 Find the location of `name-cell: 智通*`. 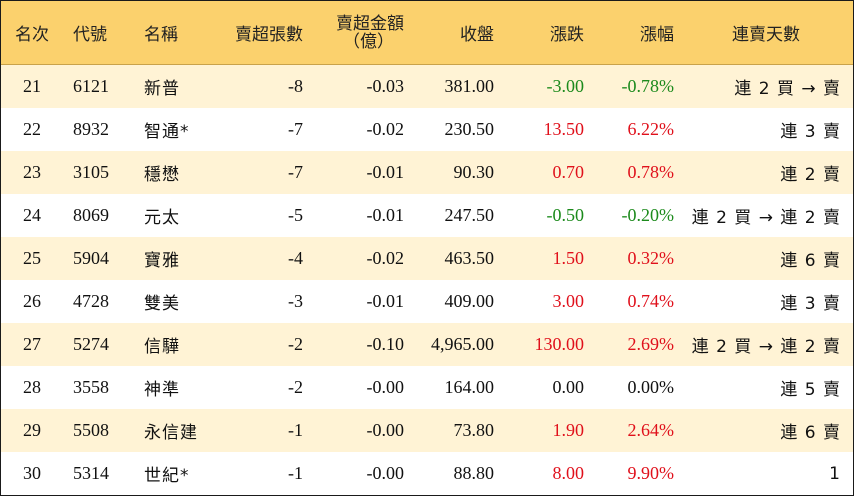

name-cell: 智通* is located at coordinates (167, 132).